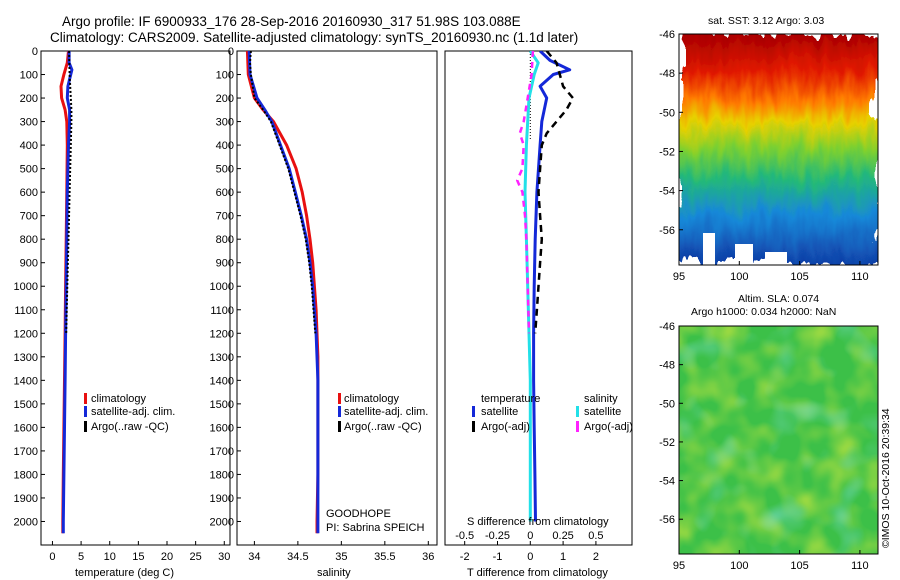  Describe the element at coordinates (537, 573) in the screenshot. I see `difference-xlabel: T difference from climatology` at that location.